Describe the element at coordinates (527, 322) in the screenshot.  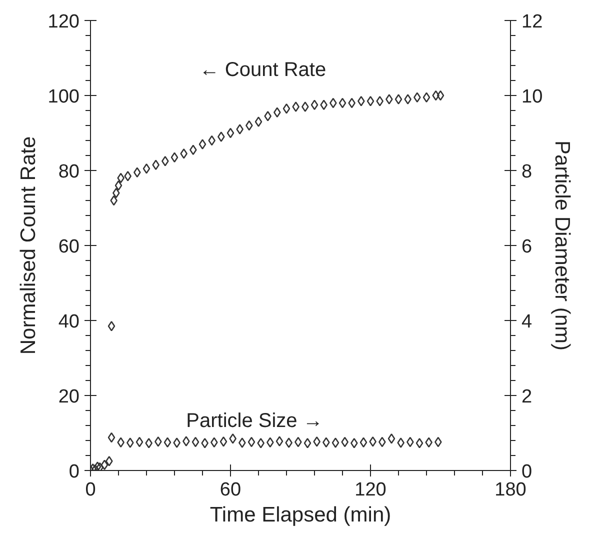
I see `y2-tick-label: 4` at that location.